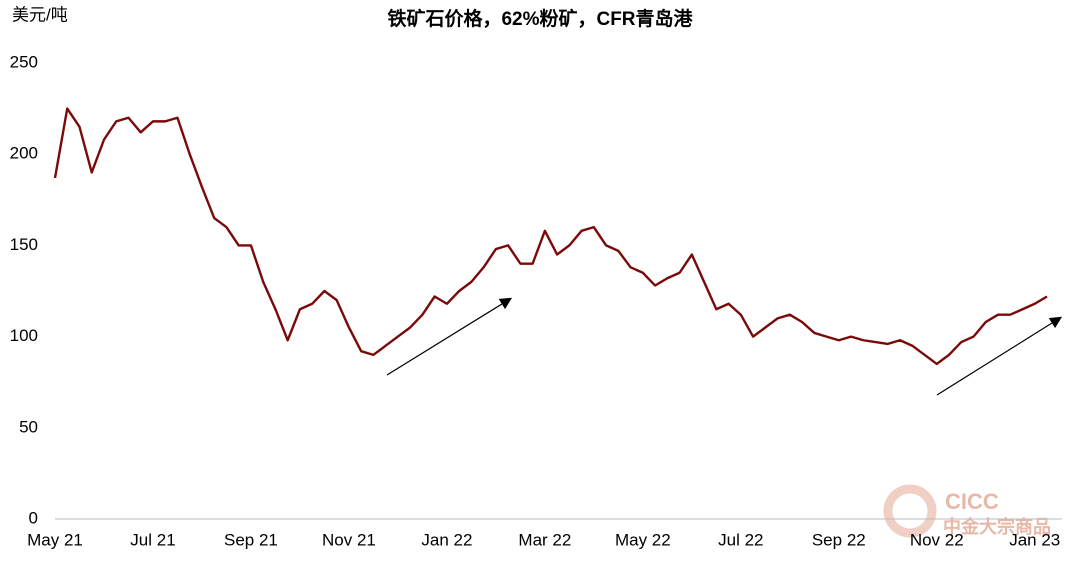  Describe the element at coordinates (349, 539) in the screenshot. I see `x-tick-label: Nov 21` at that location.